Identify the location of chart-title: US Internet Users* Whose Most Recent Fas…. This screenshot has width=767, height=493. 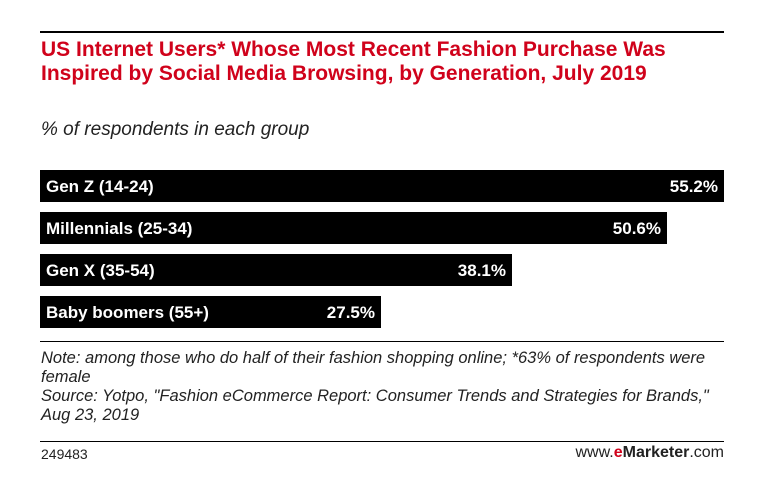
(353, 61).